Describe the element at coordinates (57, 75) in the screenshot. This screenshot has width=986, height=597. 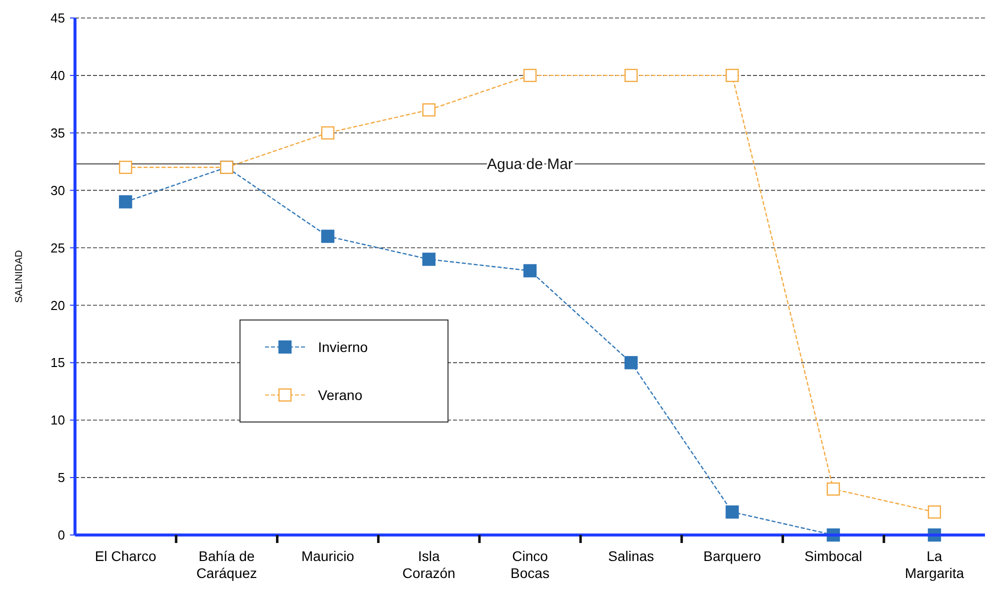
I see `y-tick-label: 40` at that location.